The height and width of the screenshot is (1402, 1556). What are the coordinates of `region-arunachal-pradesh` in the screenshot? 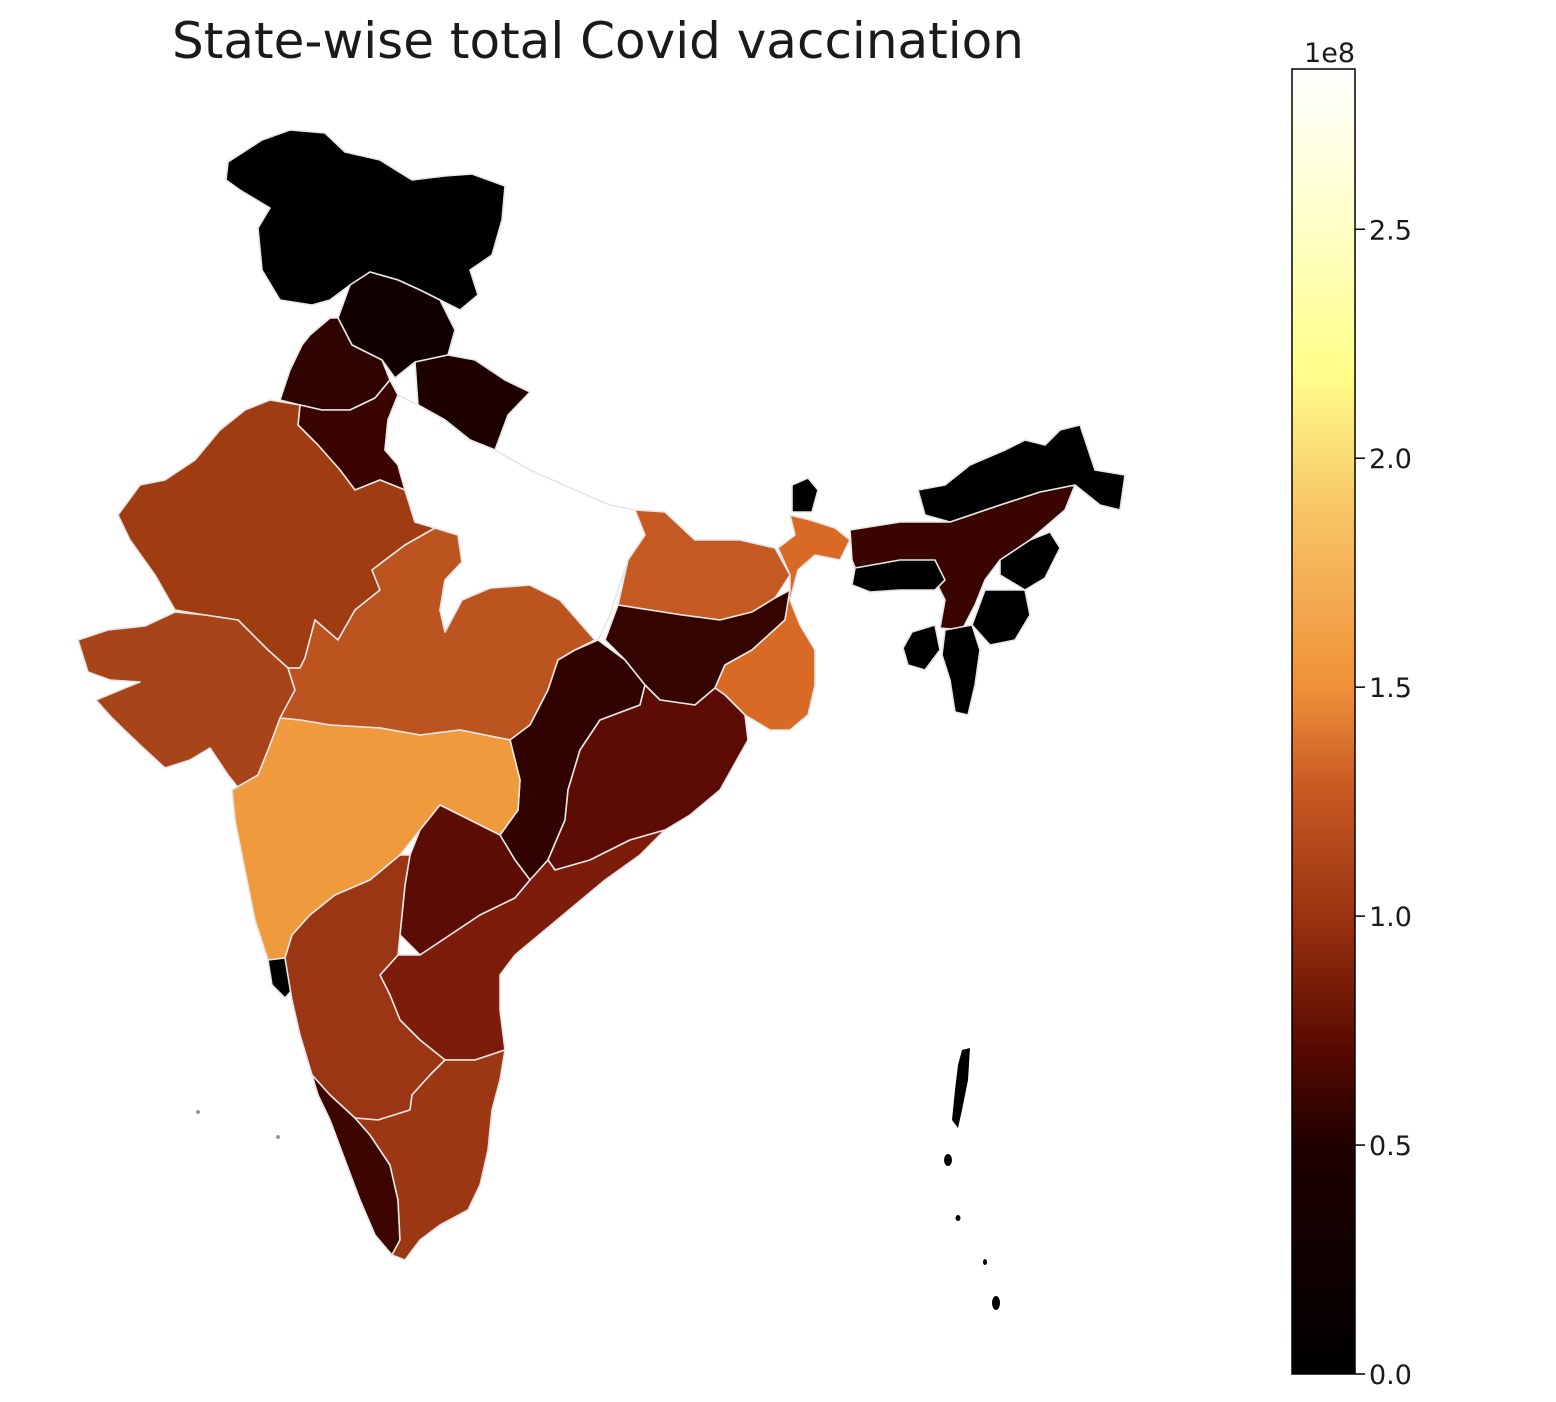 It's located at (1021, 473).